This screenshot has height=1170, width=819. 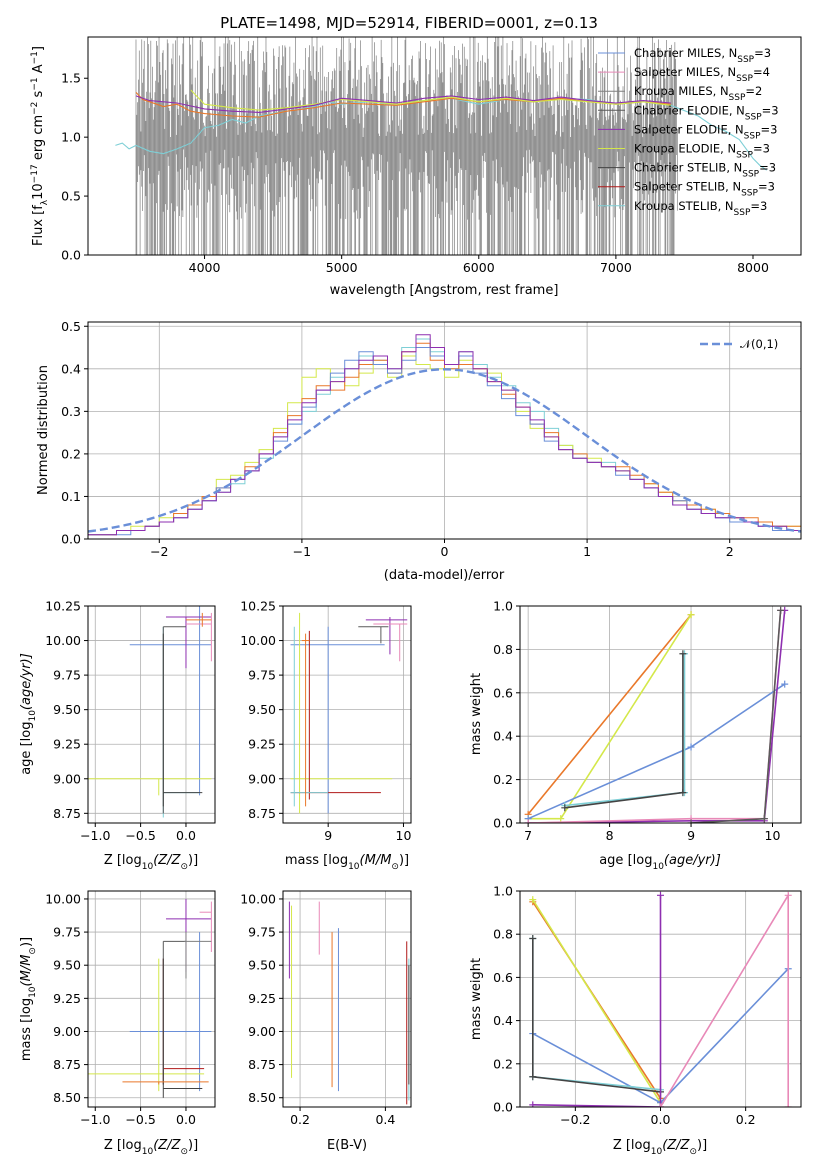 I want to click on weight-vs-z-y-tick-label: 0.4, so click(x=503, y=1020).